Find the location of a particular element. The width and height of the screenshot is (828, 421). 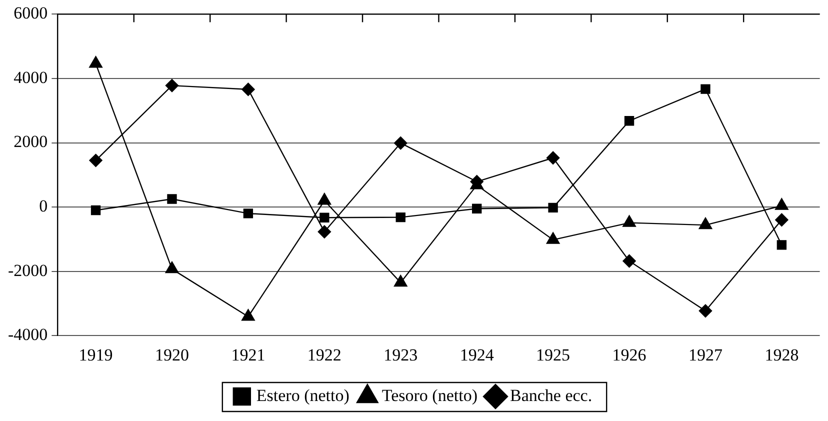

y-tick-label: 4000 is located at coordinates (31, 77).